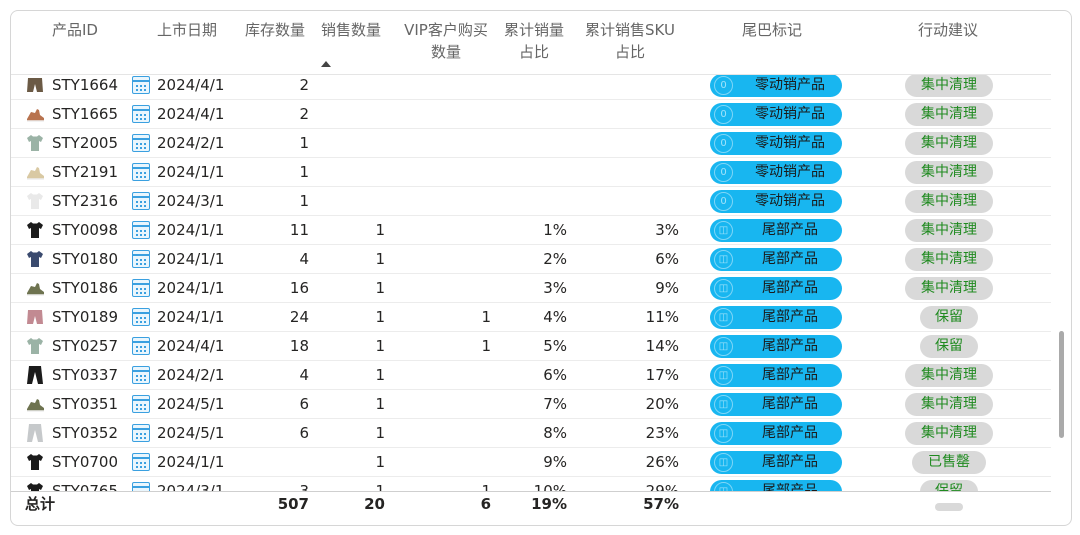 The image size is (1080, 535). I want to click on header-product-id: 产品ID, so click(75, 30).